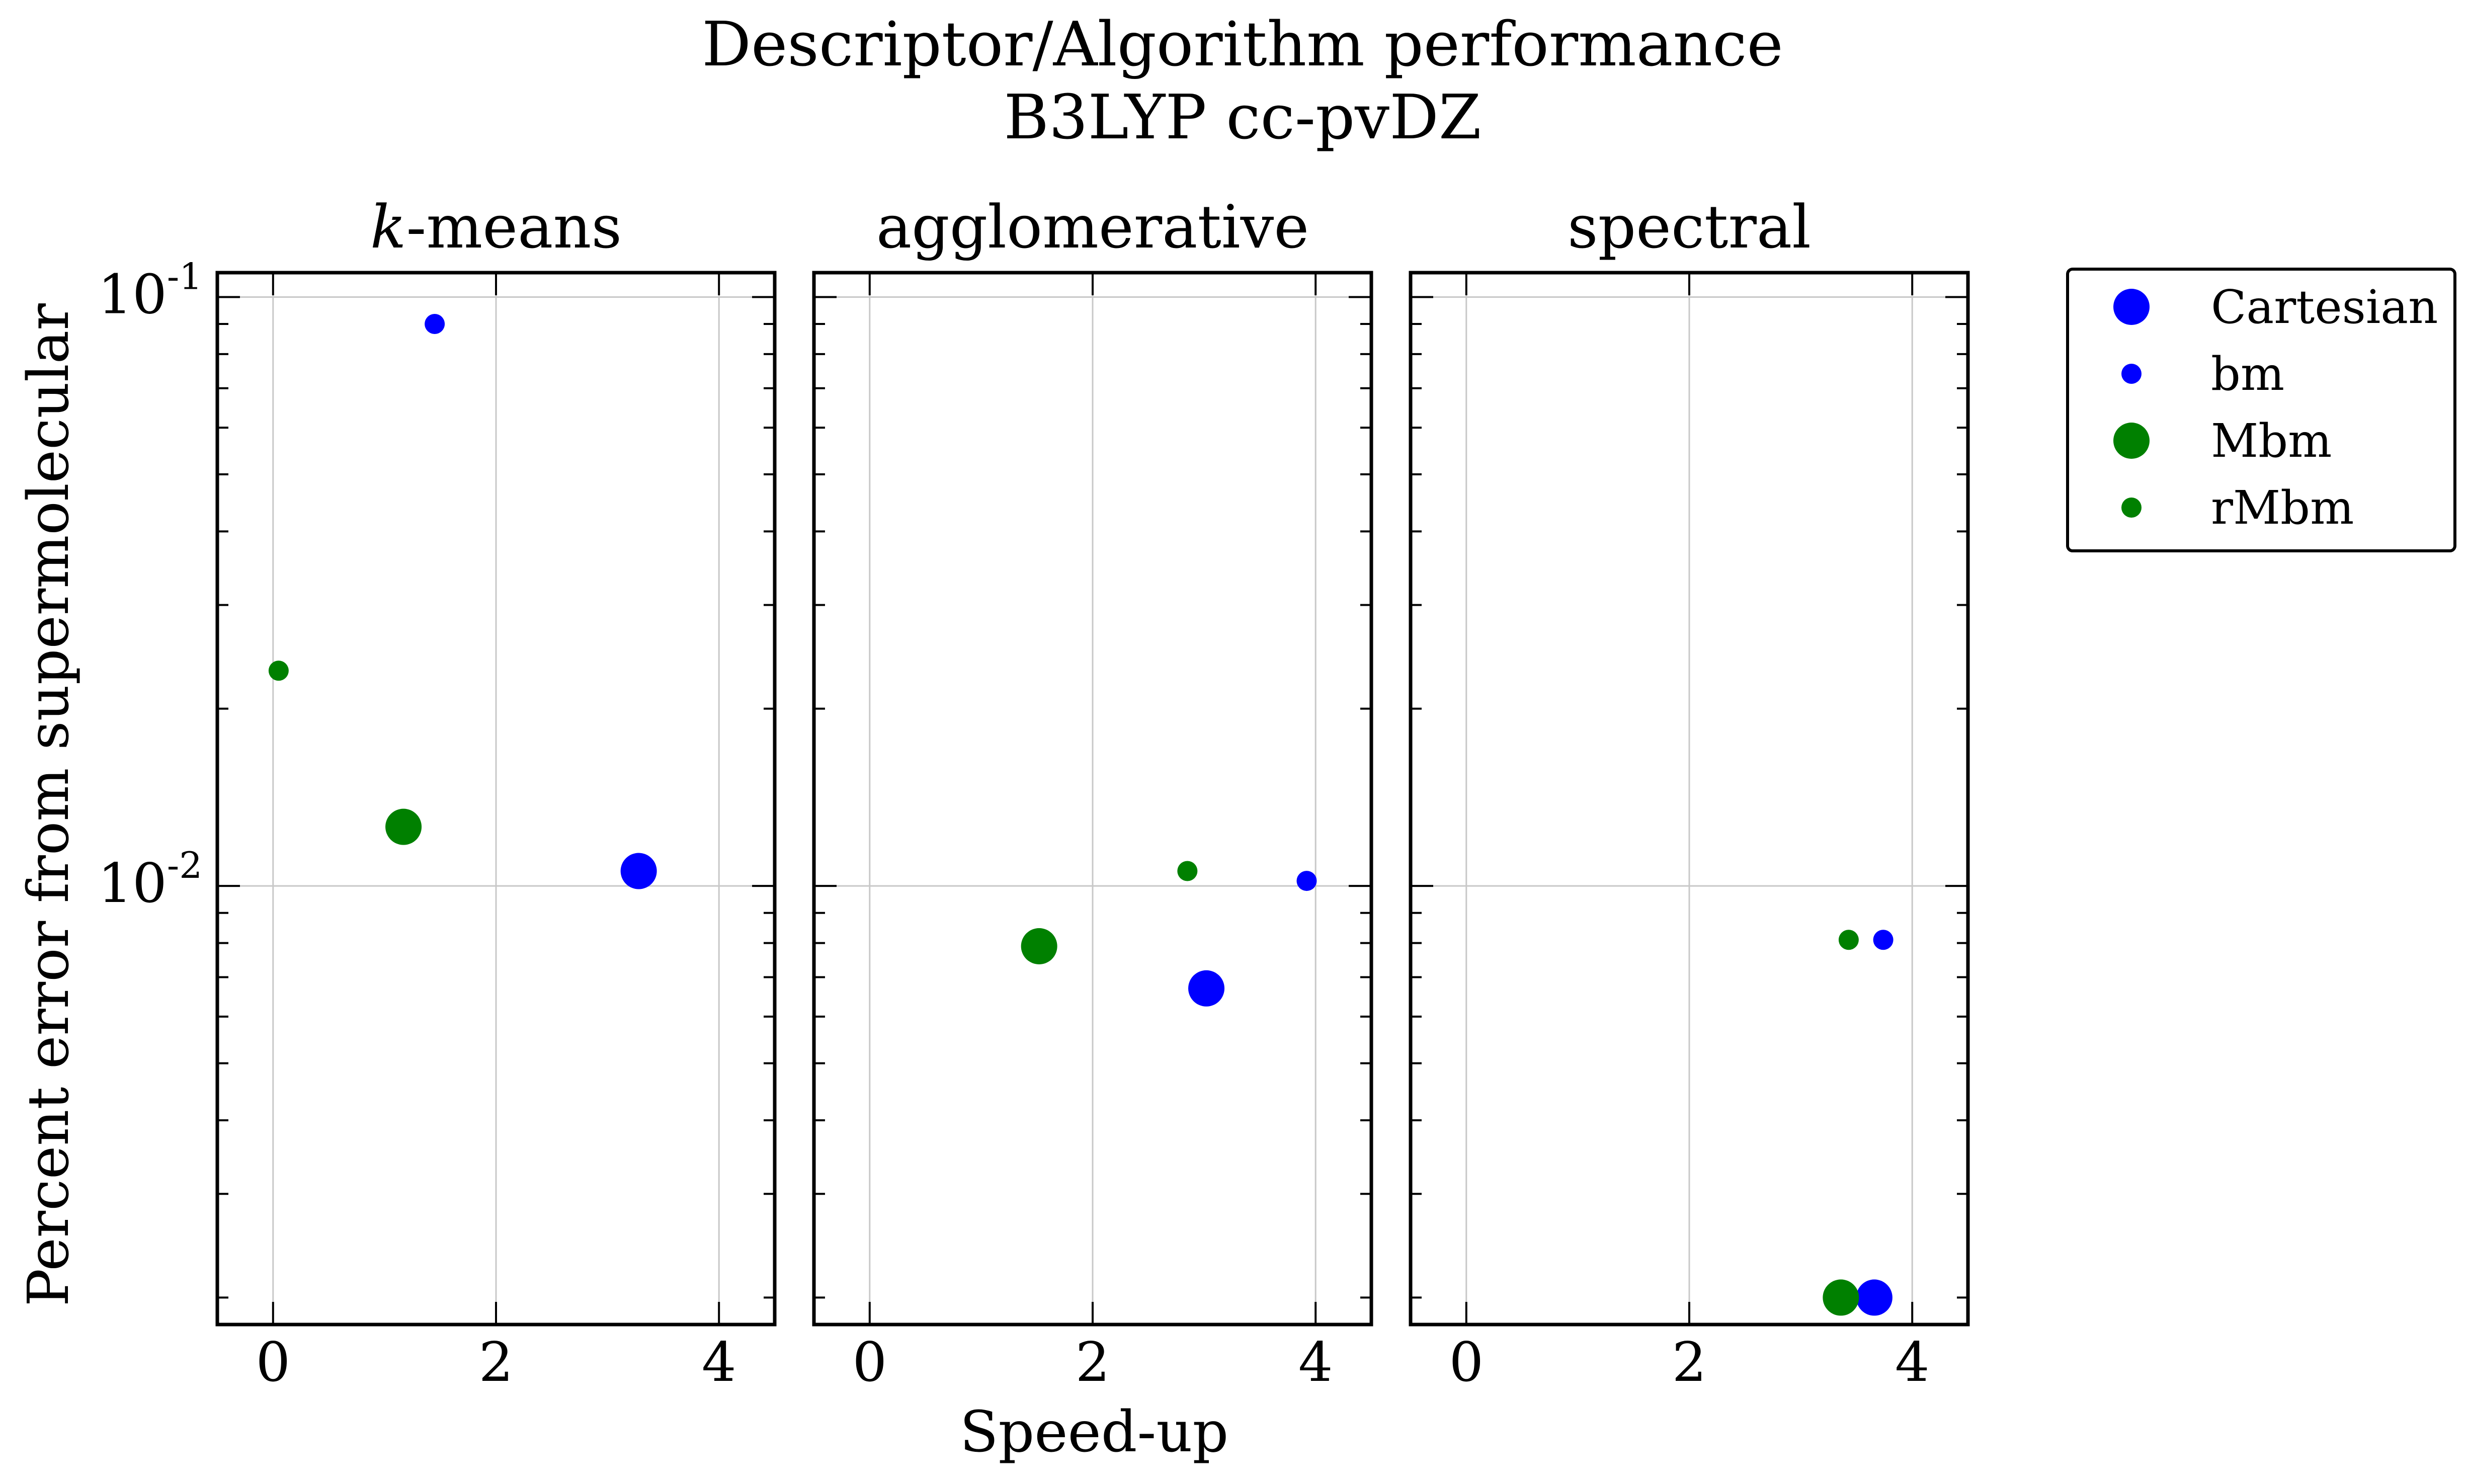 The height and width of the screenshot is (1484, 2468). What do you see at coordinates (2282, 508) in the screenshot?
I see `legend-label: rMbm` at bounding box center [2282, 508].